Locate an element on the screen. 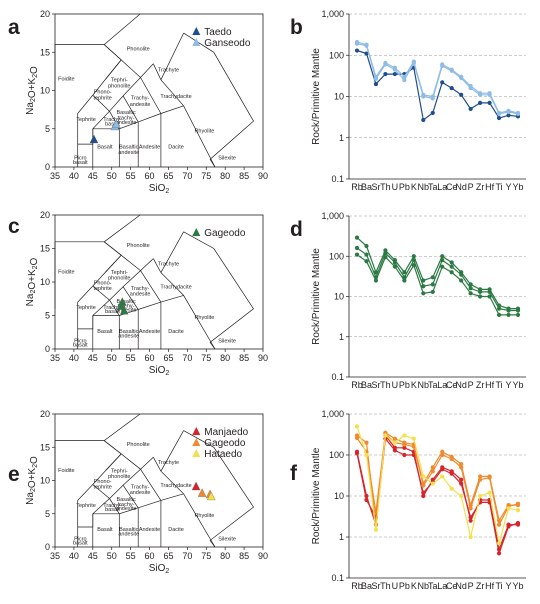  tas-field-label: Phonolite is located at coordinates (138, 50).